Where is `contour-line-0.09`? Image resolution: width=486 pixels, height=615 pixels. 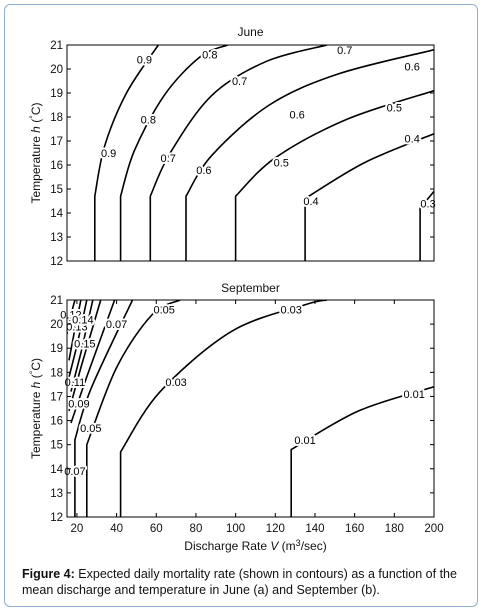 contour-line-0.09 is located at coordinates (93, 362).